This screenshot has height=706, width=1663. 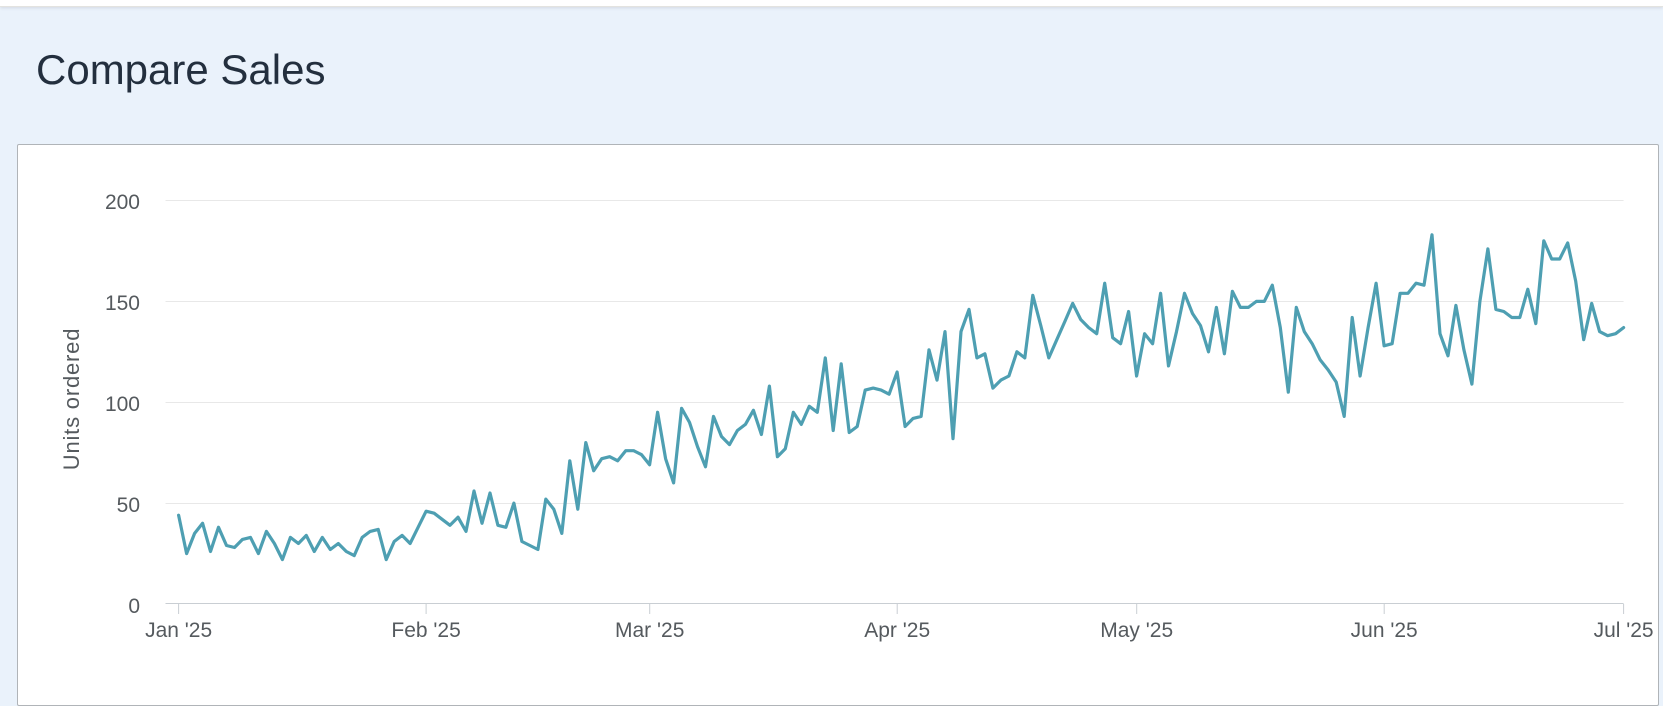 What do you see at coordinates (1136, 630) in the screenshot?
I see `svg-text: May '25` at bounding box center [1136, 630].